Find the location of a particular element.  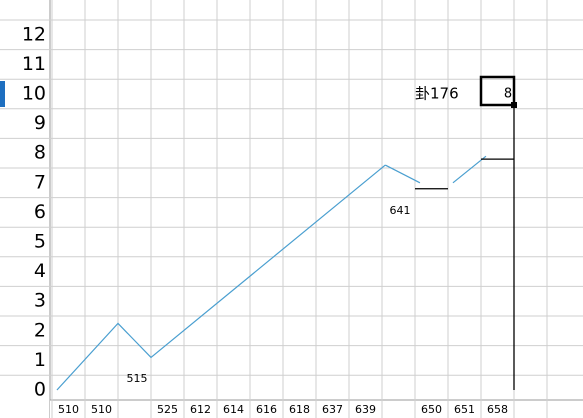

row-label: 4 is located at coordinates (40, 271).